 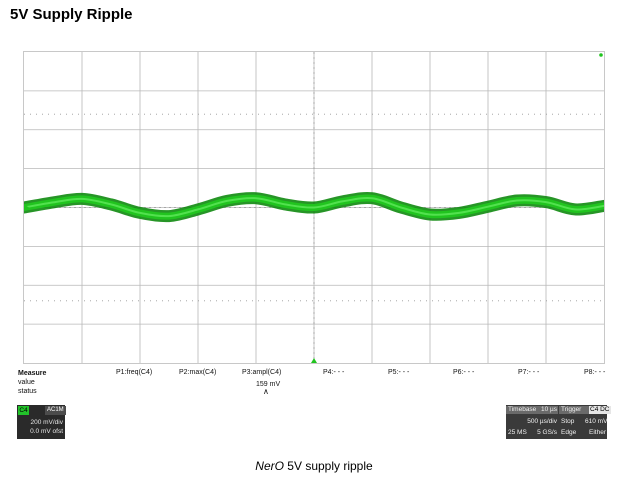 What do you see at coordinates (548, 409) in the screenshot?
I see `timebase-delay: 10 µs` at bounding box center [548, 409].